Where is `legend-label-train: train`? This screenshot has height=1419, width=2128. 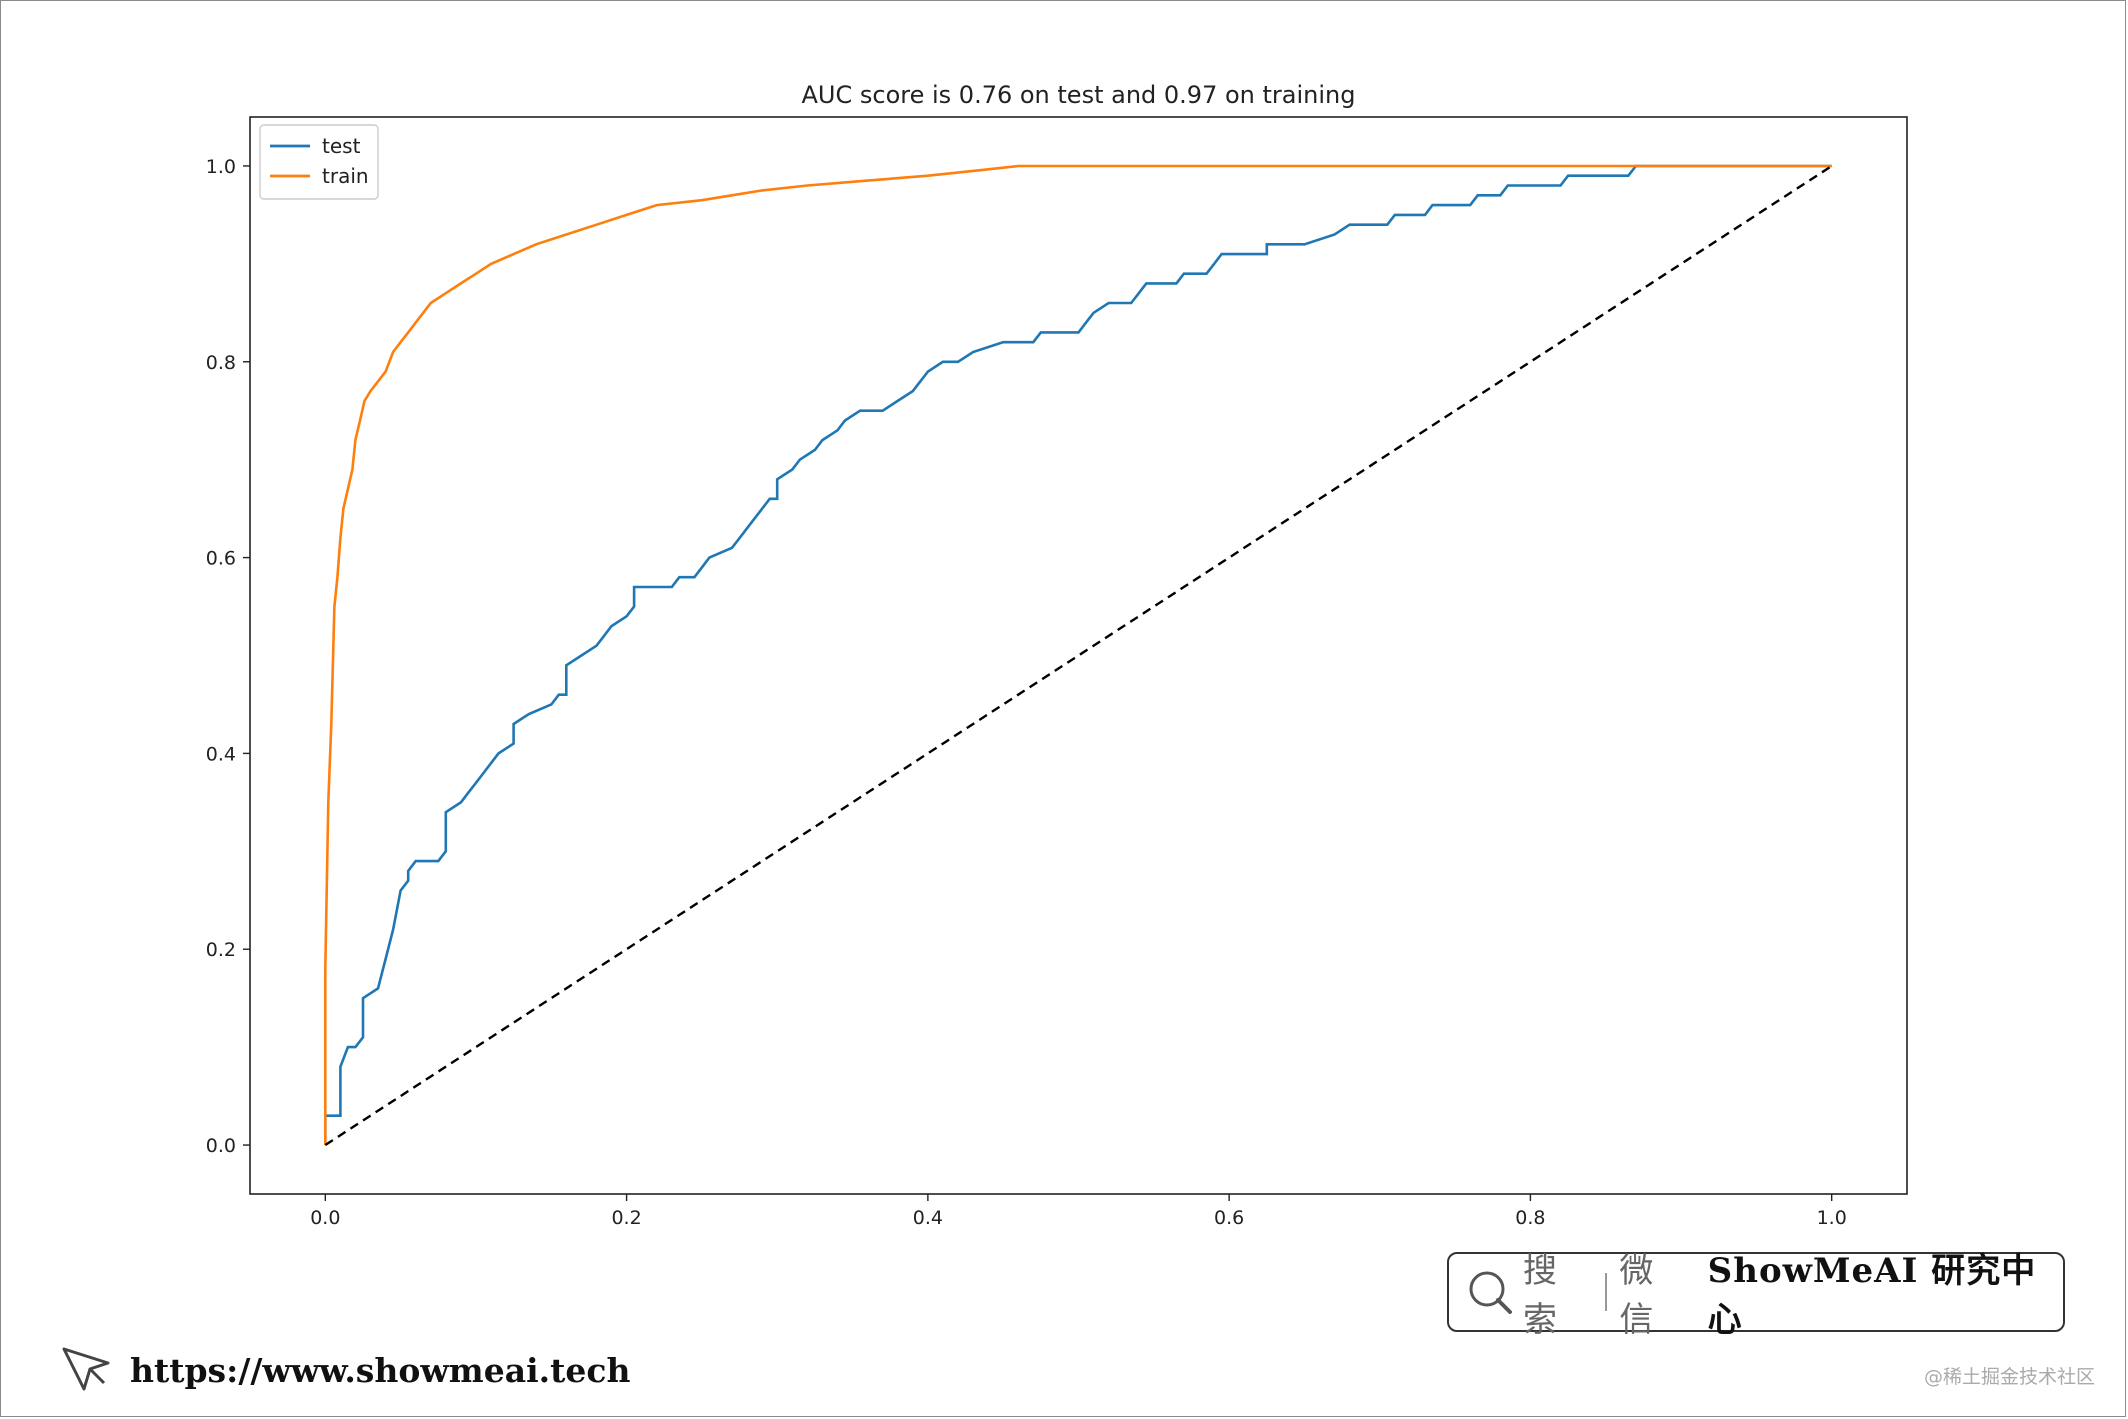 legend-label-train: train is located at coordinates (345, 176).